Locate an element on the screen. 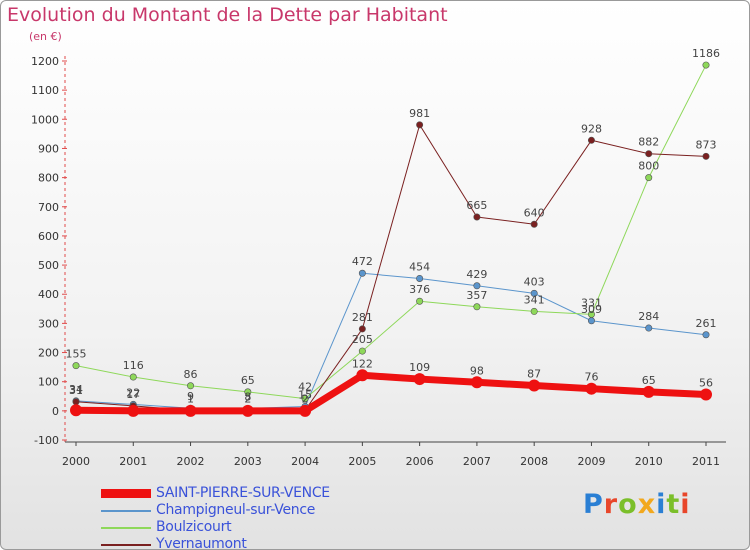  x-tick-label: 2005 is located at coordinates (362, 461).